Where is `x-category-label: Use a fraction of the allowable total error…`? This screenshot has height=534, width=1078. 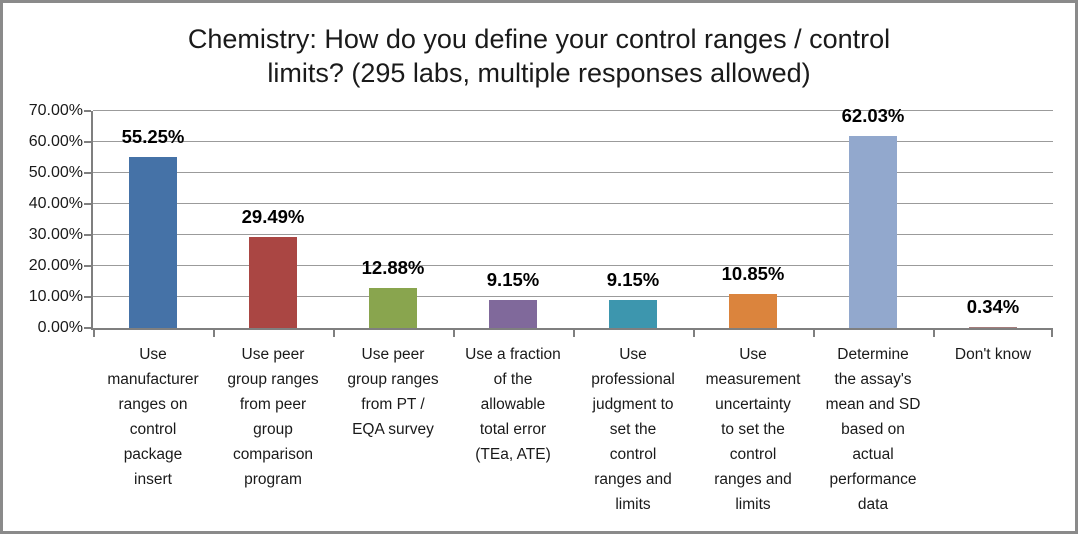
x-category-label: Use a fraction of the allowable total error… is located at coordinates (513, 404).